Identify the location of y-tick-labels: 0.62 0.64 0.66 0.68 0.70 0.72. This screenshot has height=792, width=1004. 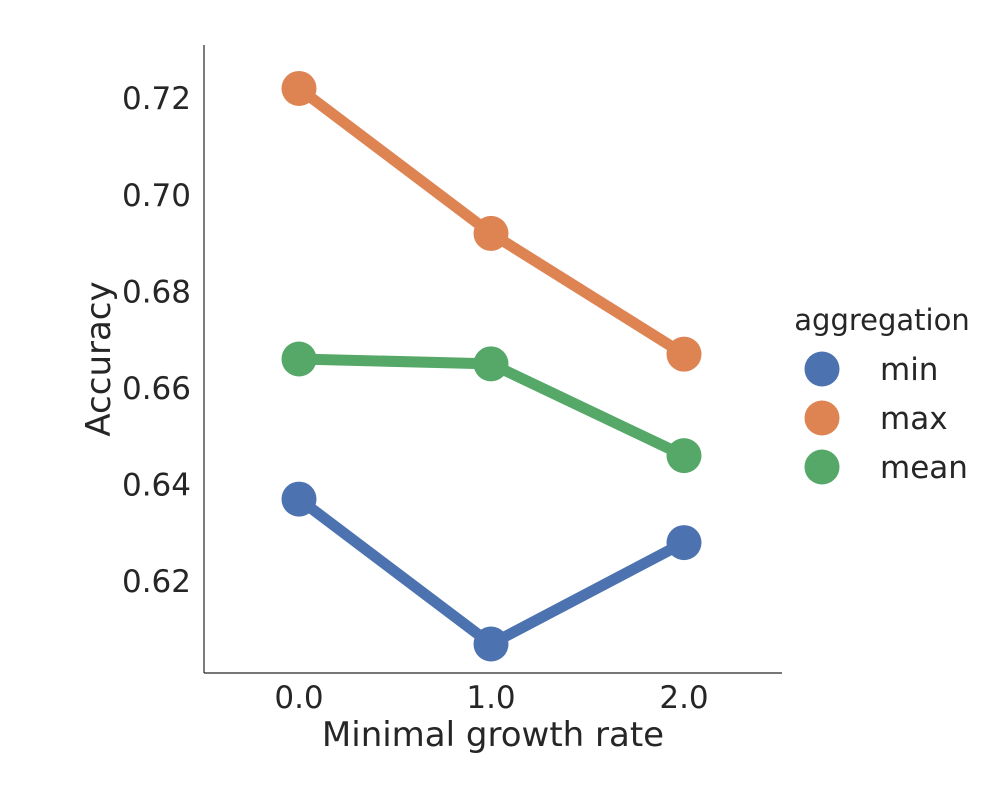
(156, 340).